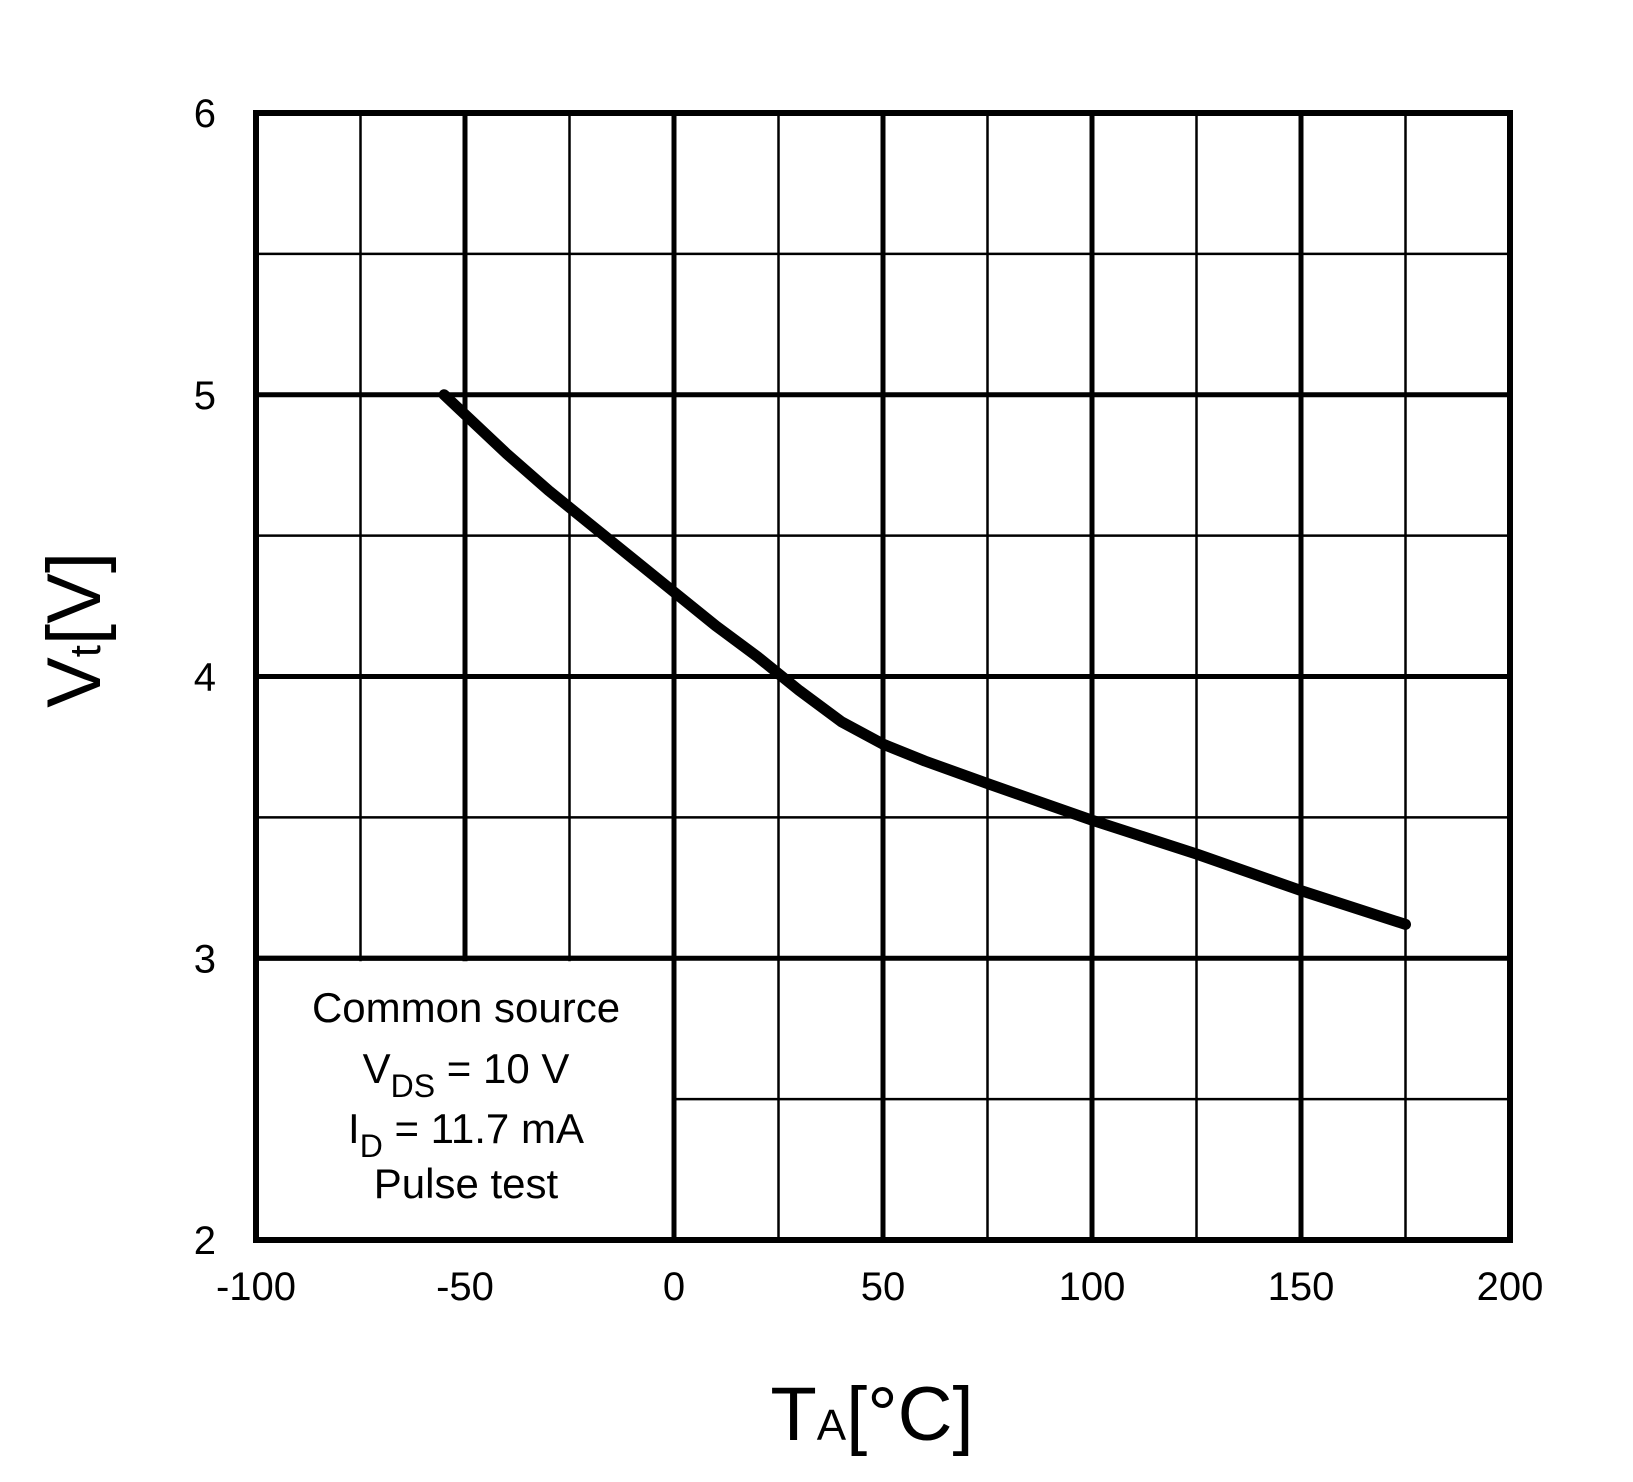 The width and height of the screenshot is (1633, 1482). I want to click on x-tick-label: 200, so click(1510, 1287).